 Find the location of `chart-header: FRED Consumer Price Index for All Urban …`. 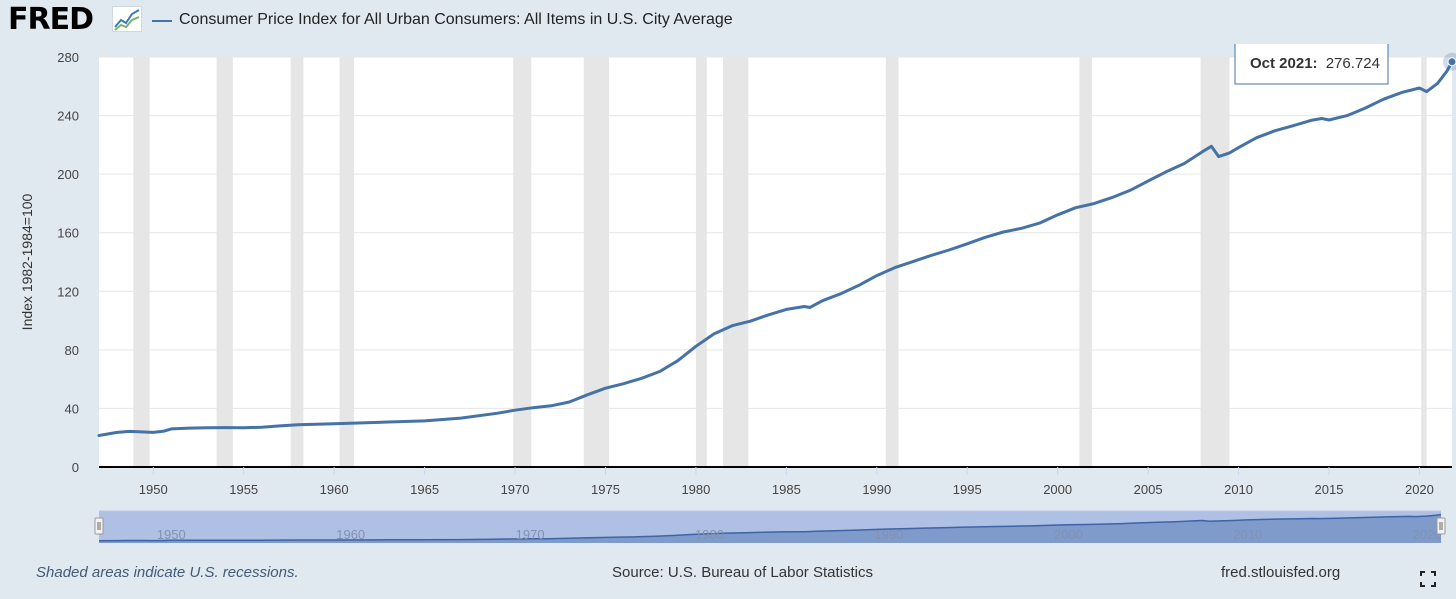

chart-header: FRED Consumer Price Index for All Urban … is located at coordinates (728, 22).